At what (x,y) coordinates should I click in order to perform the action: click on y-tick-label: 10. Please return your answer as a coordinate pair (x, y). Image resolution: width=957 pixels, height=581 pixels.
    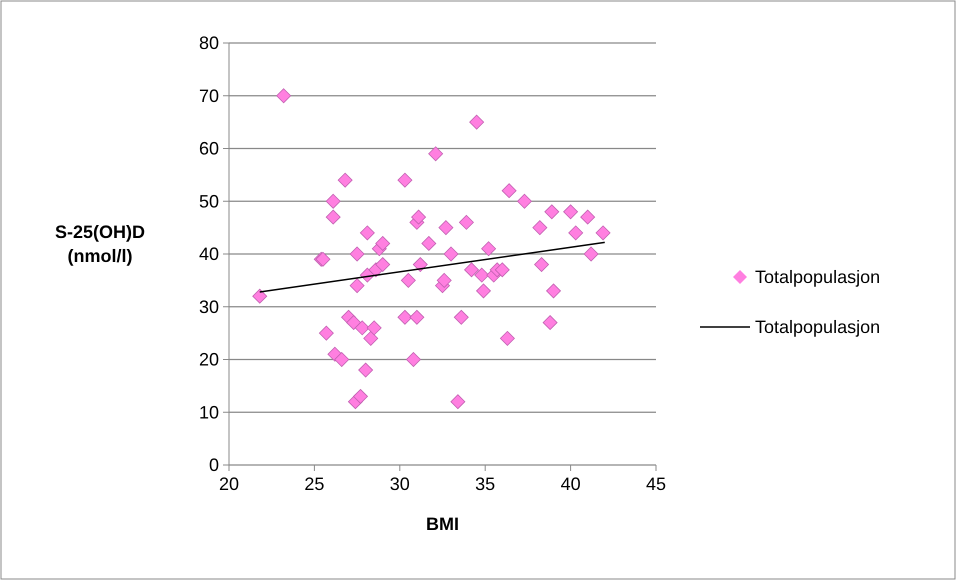
    Looking at the image, I should click on (208, 412).